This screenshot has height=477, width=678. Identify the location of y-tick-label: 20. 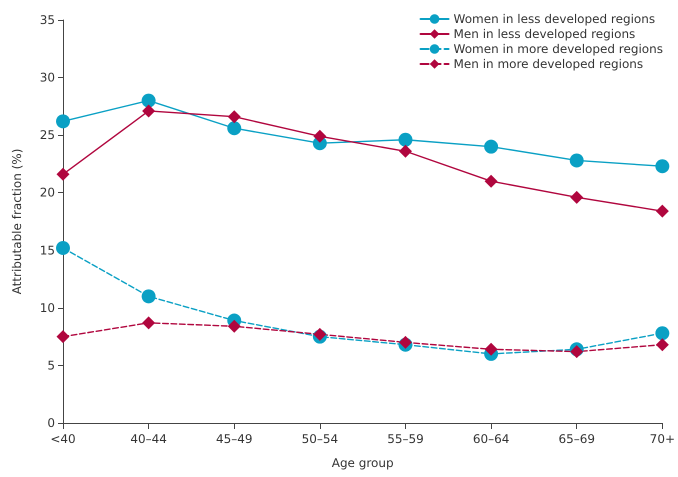
(47, 193).